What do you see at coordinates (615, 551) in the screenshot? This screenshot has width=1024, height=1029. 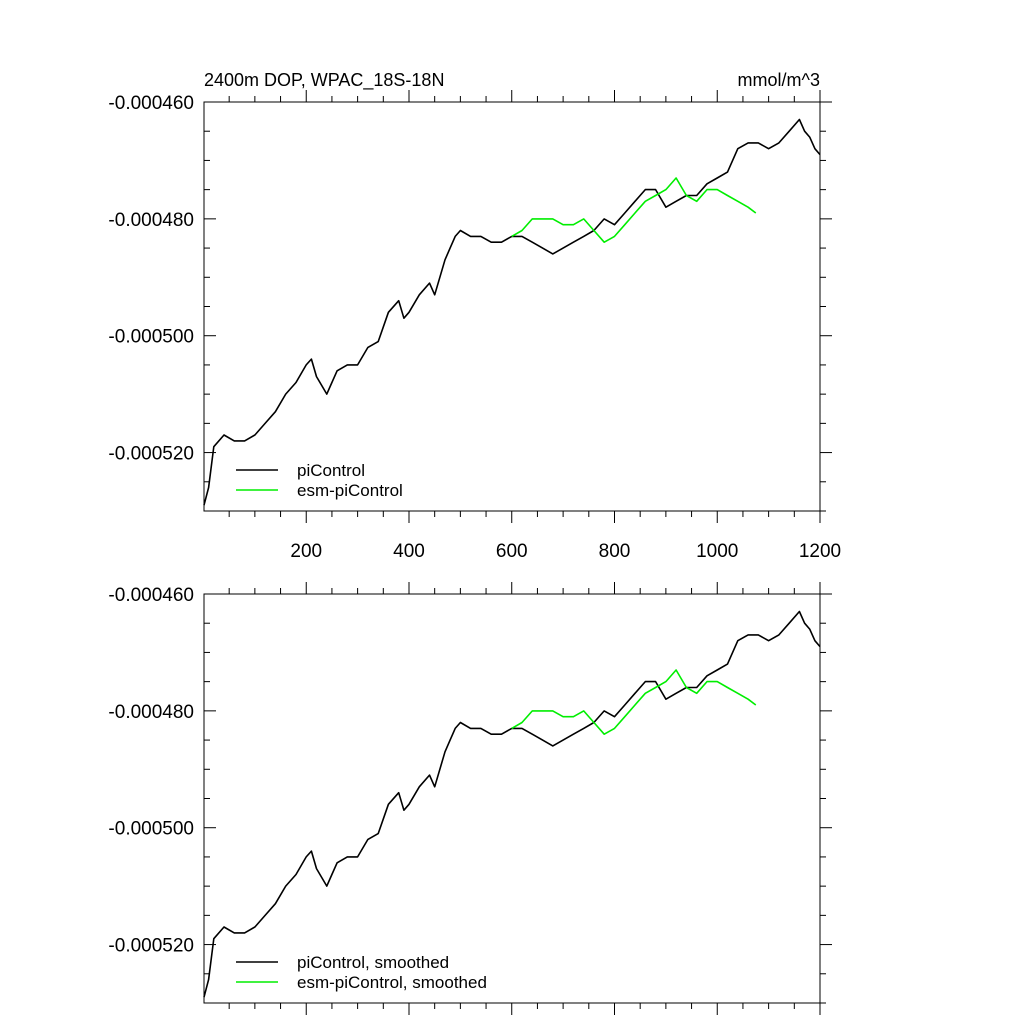 I see `x-tick-label: 800` at bounding box center [615, 551].